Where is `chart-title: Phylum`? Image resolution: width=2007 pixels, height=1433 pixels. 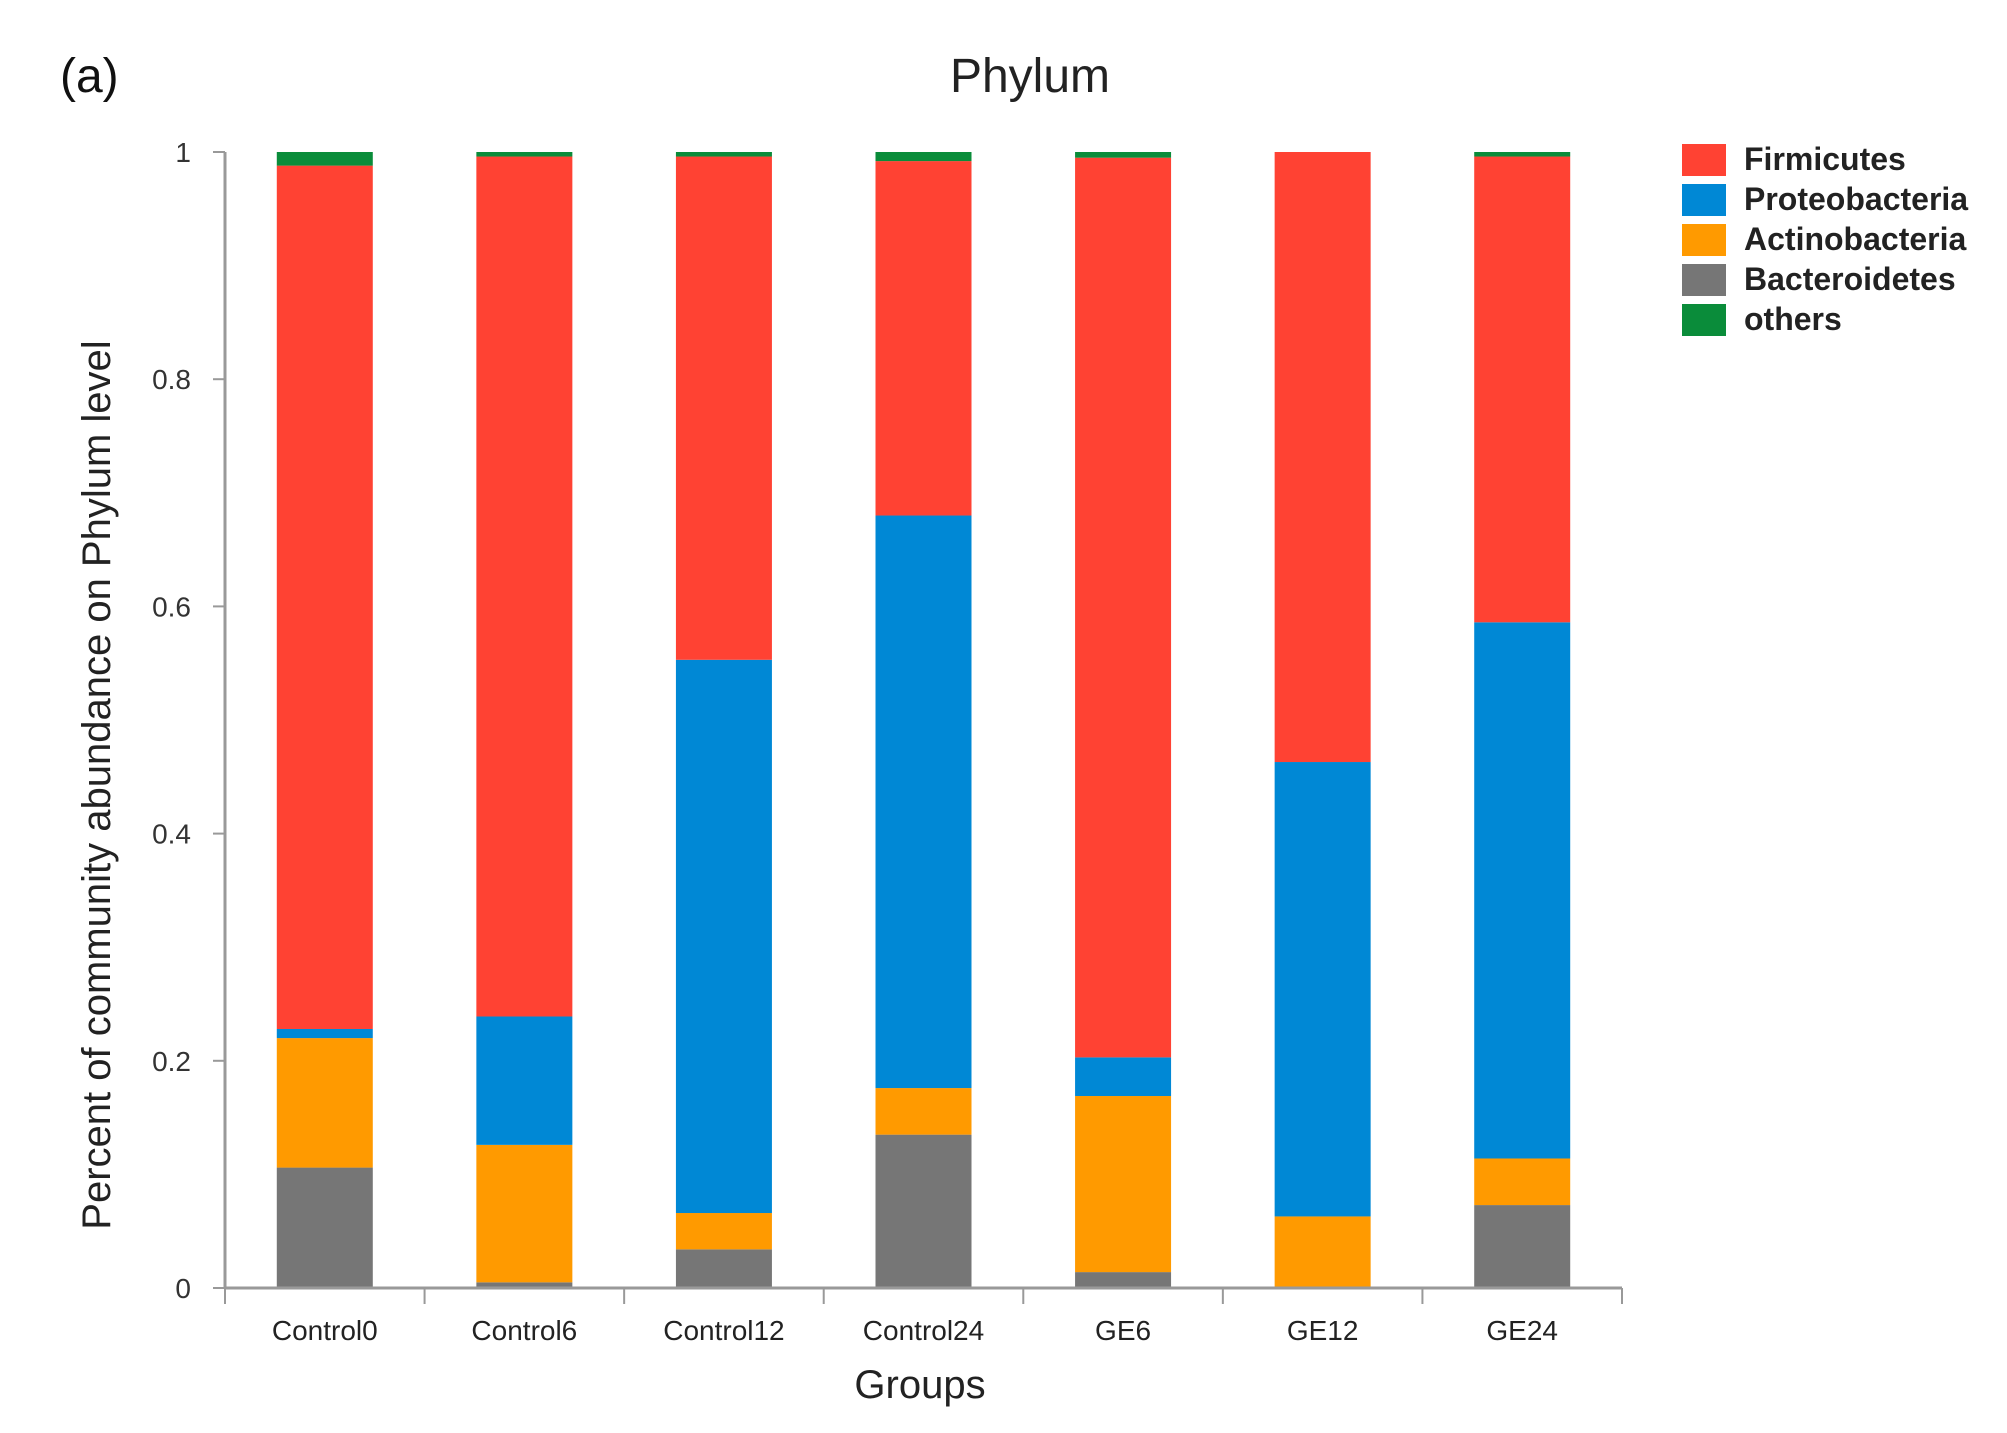
chart-title: Phylum is located at coordinates (1030, 76).